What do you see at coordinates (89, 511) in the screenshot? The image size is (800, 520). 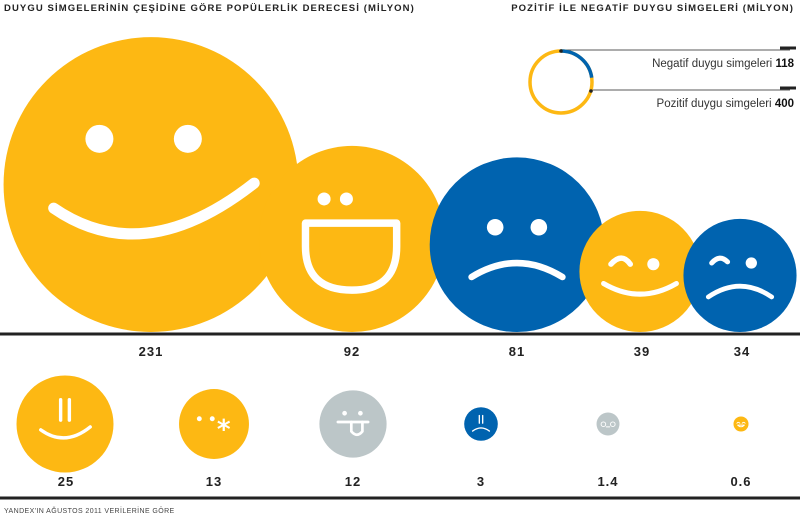 I see `source-note: YANDEX'IN AĞUSTOS 2011 VERİLERİNE GÖRE` at bounding box center [89, 511].